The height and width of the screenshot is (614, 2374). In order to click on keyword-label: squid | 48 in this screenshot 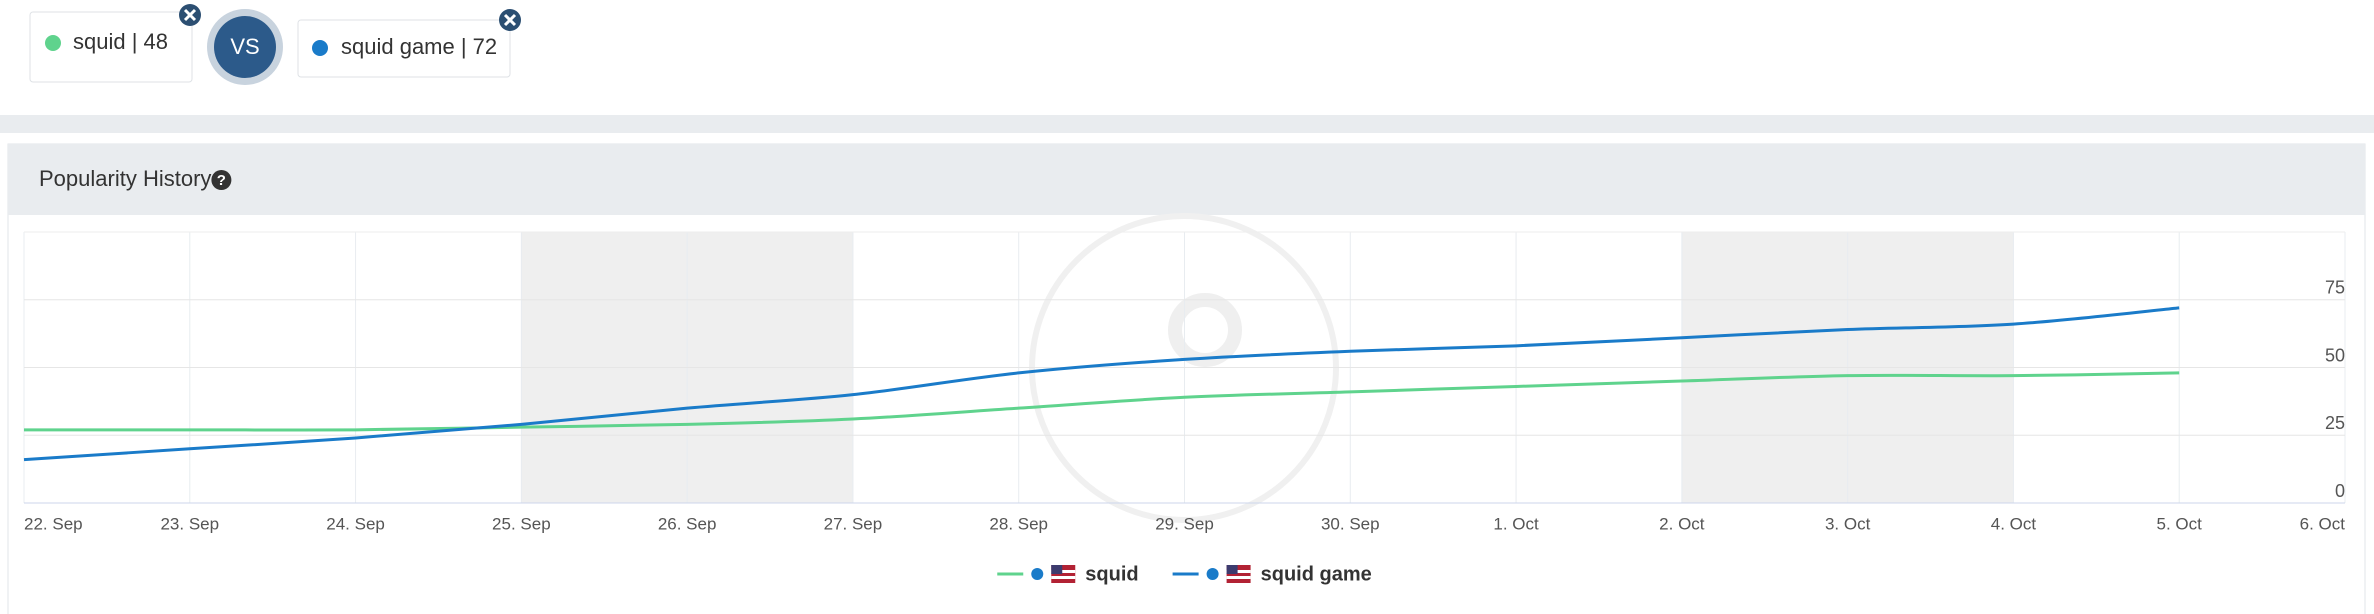, I will do `click(120, 41)`.